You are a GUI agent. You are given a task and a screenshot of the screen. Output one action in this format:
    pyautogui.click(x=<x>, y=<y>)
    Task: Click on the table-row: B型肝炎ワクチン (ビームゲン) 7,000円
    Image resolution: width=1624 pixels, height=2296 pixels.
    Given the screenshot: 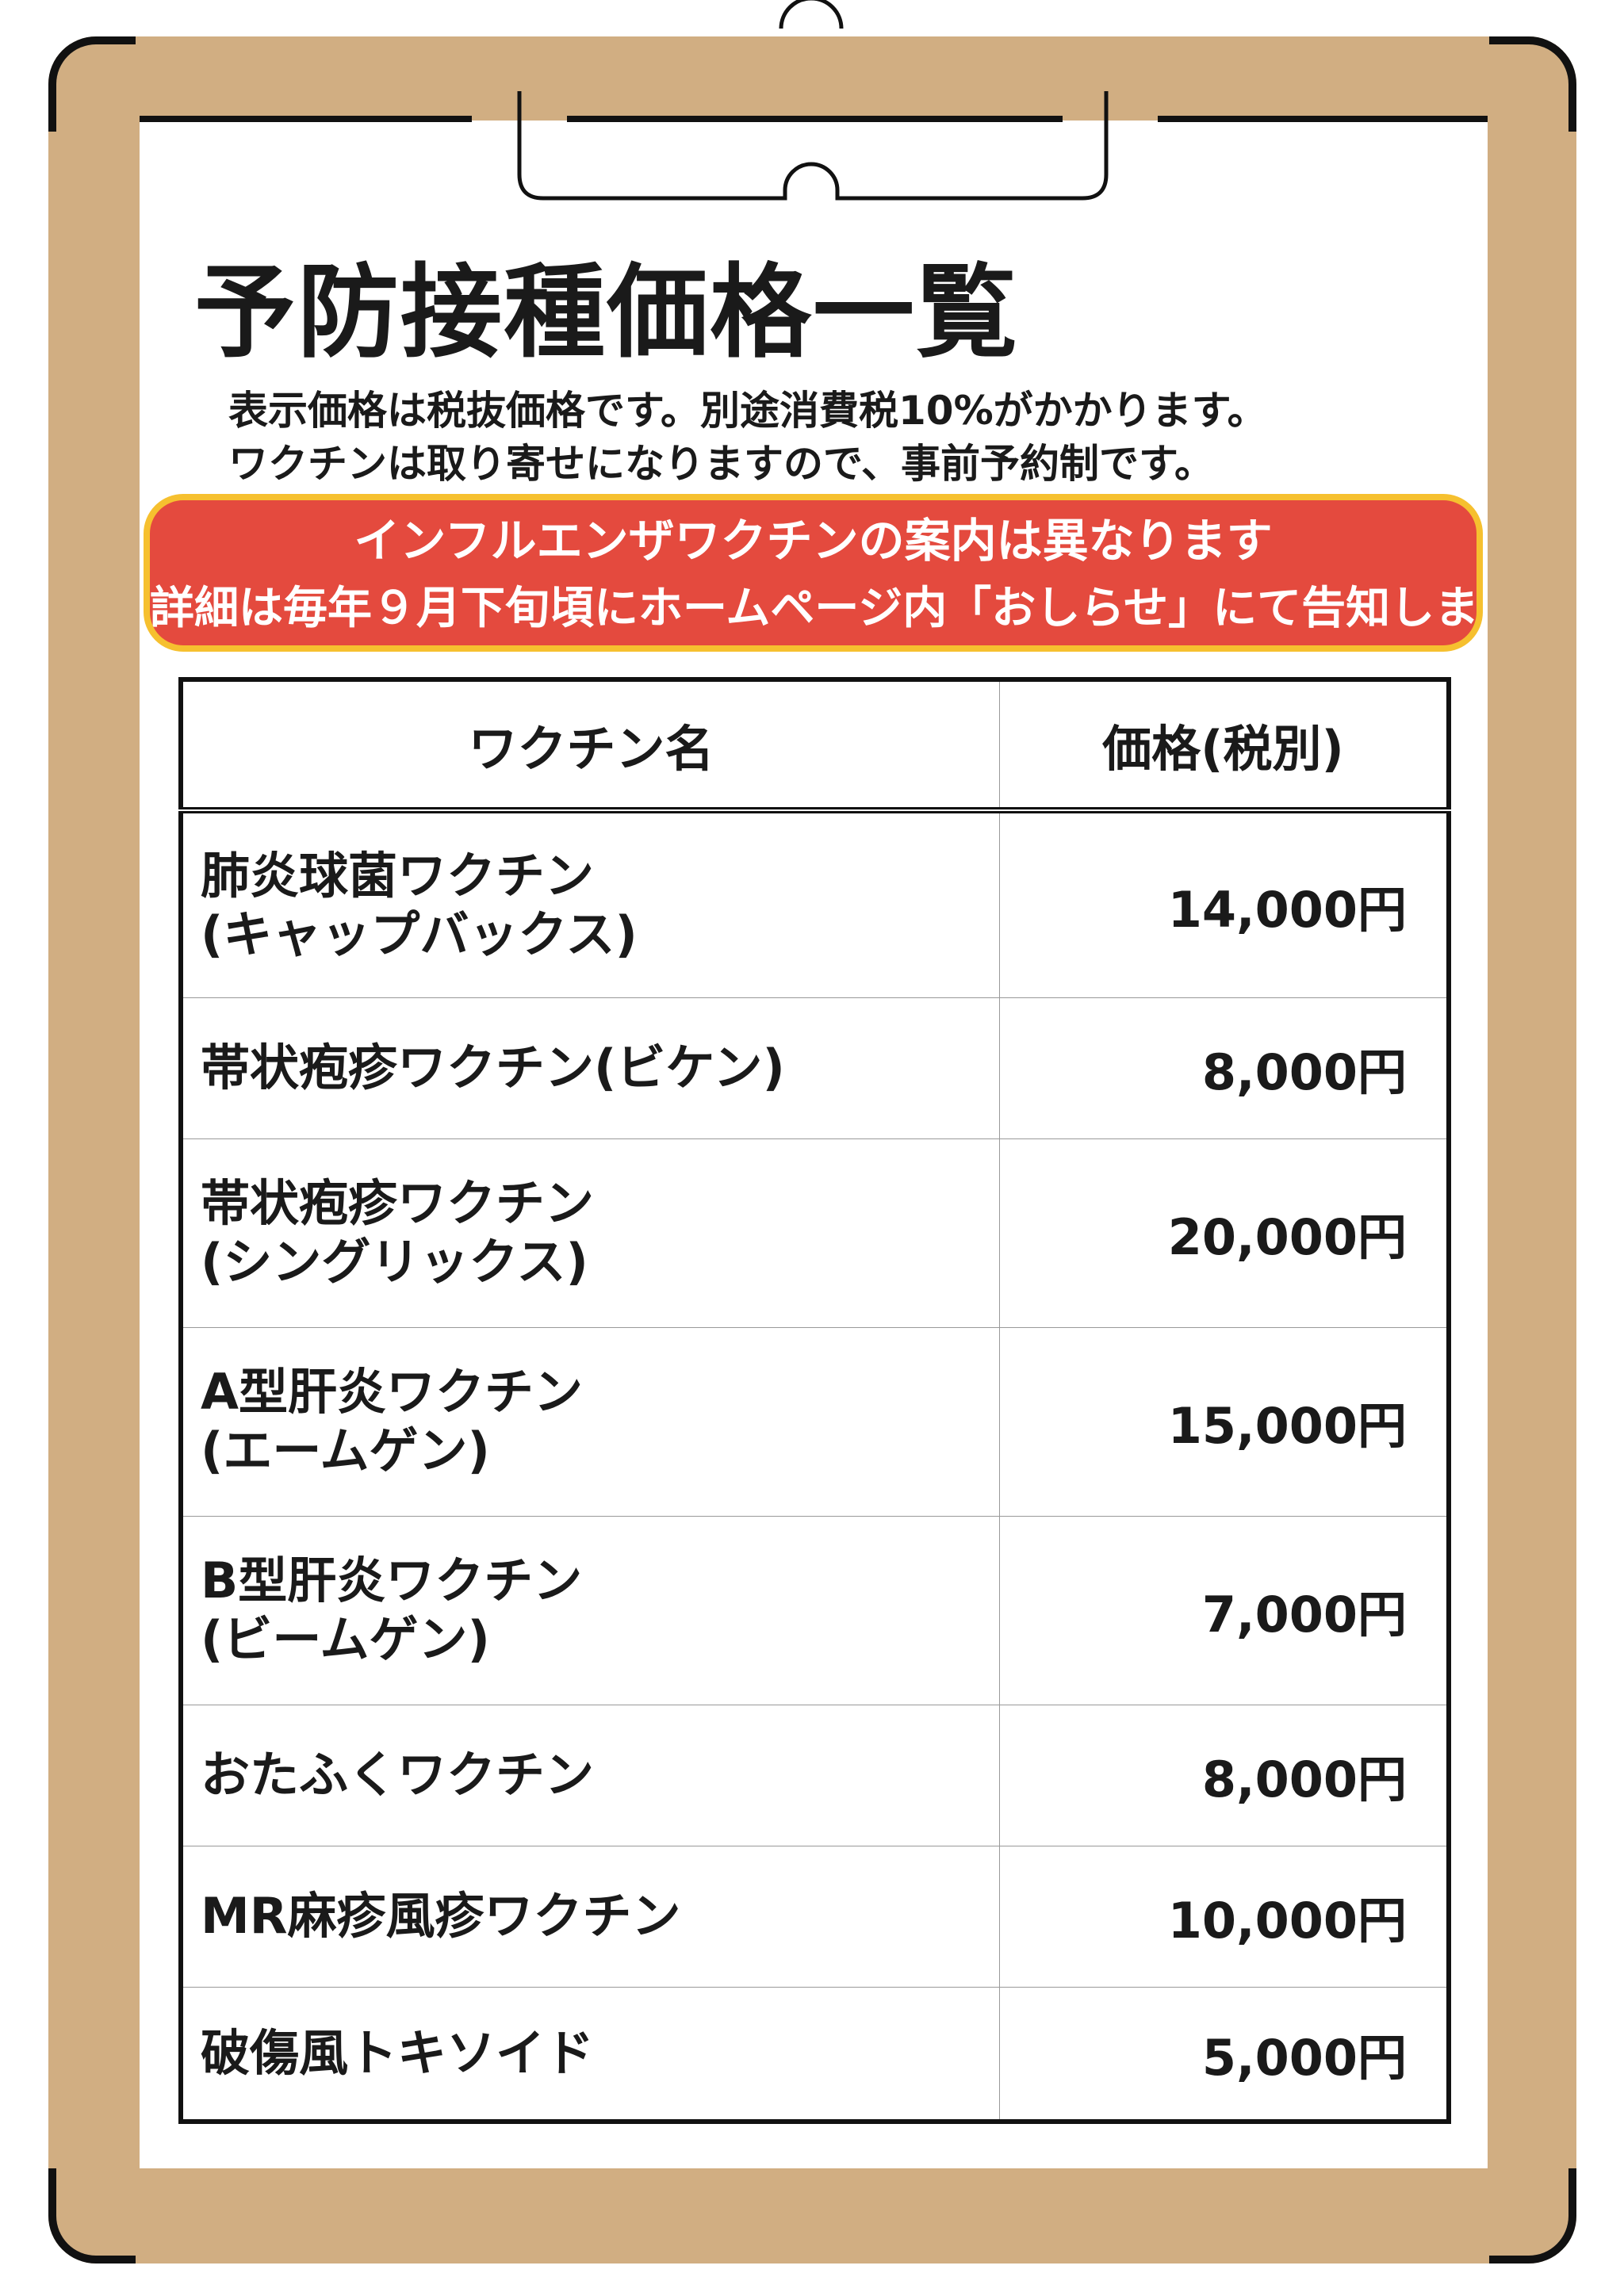 What is the action you would take?
    pyautogui.click(x=815, y=1610)
    